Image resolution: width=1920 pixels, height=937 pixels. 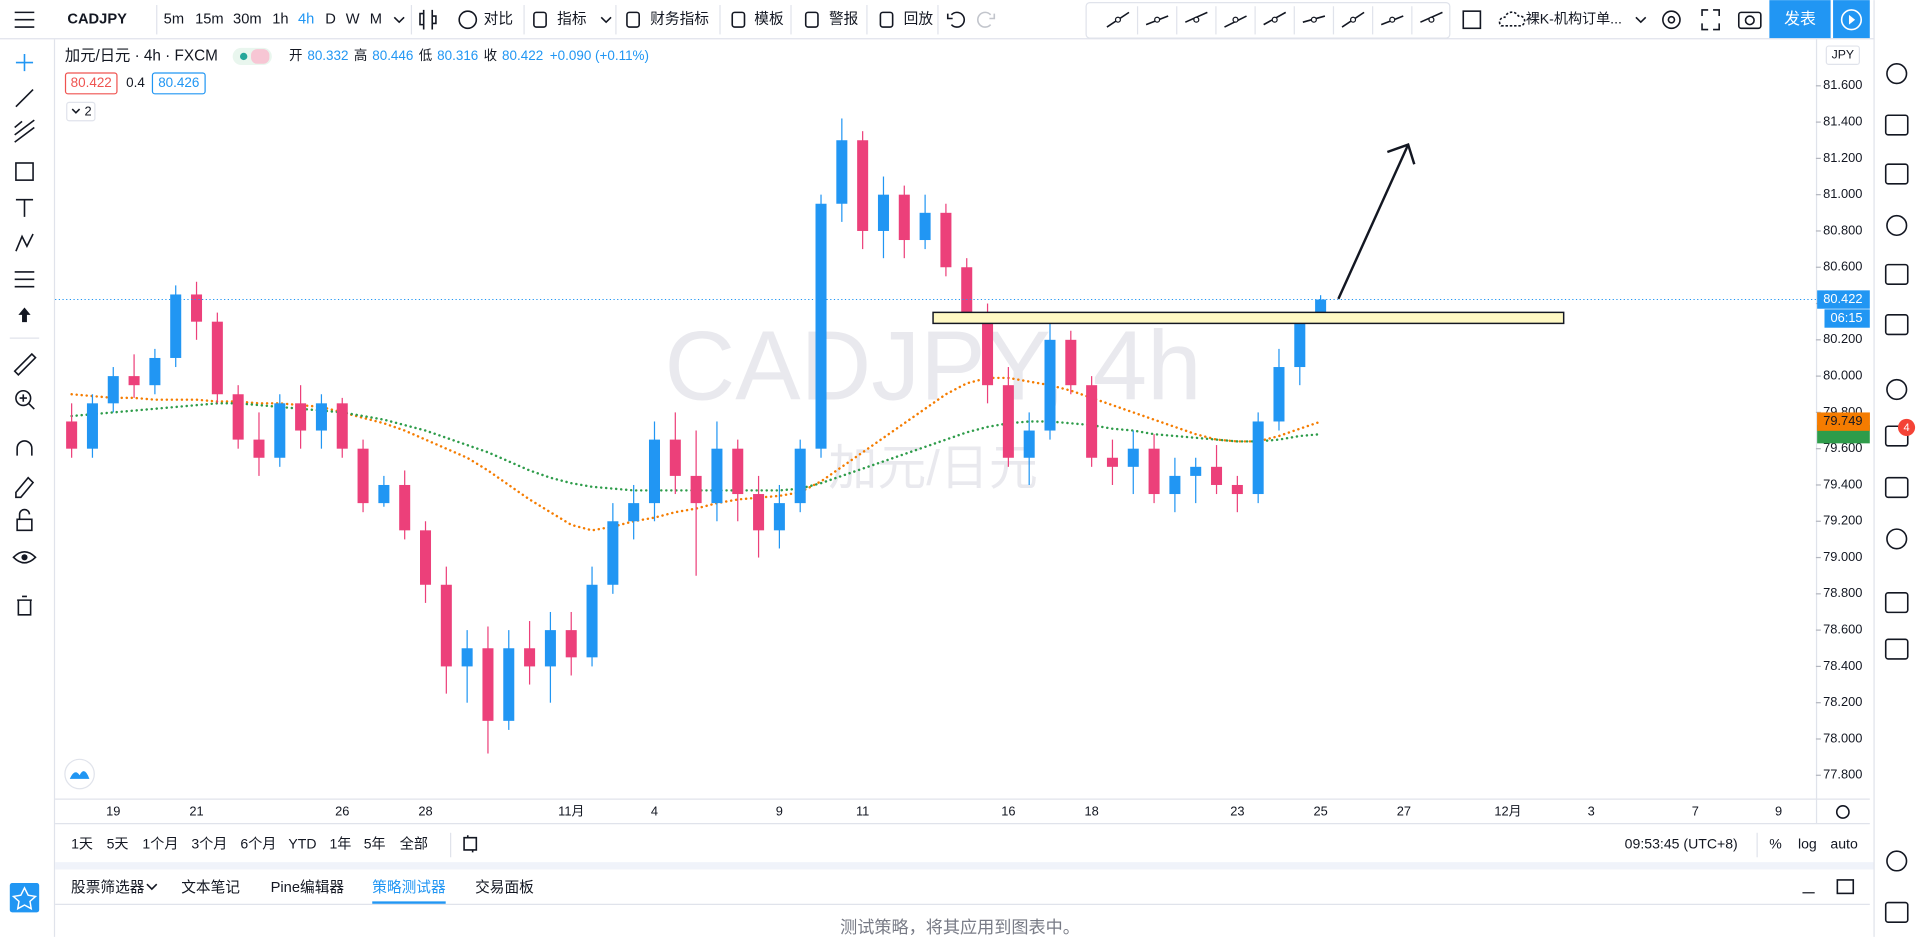 I want to click on cloud-icon, so click(x=1512, y=19).